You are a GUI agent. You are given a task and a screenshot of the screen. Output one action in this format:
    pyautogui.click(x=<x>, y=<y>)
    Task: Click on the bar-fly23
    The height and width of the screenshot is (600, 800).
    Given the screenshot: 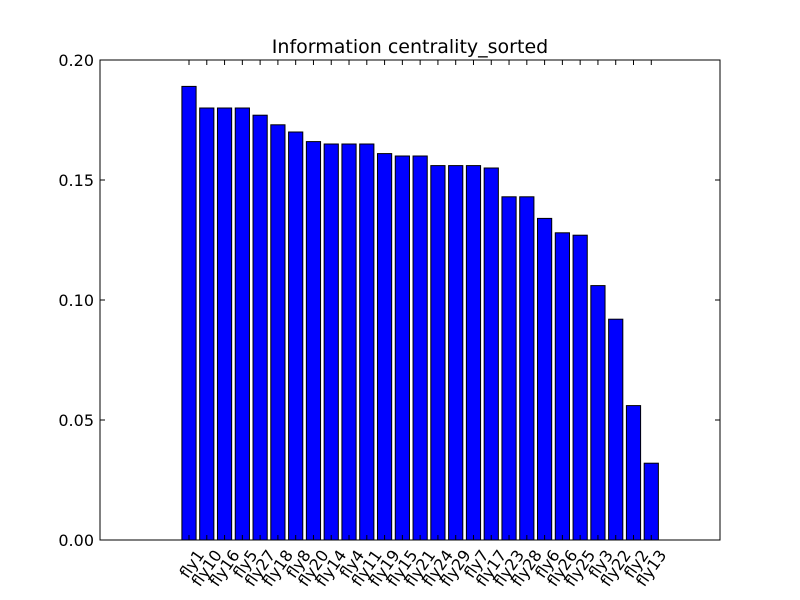 What is the action you would take?
    pyautogui.click(x=509, y=368)
    